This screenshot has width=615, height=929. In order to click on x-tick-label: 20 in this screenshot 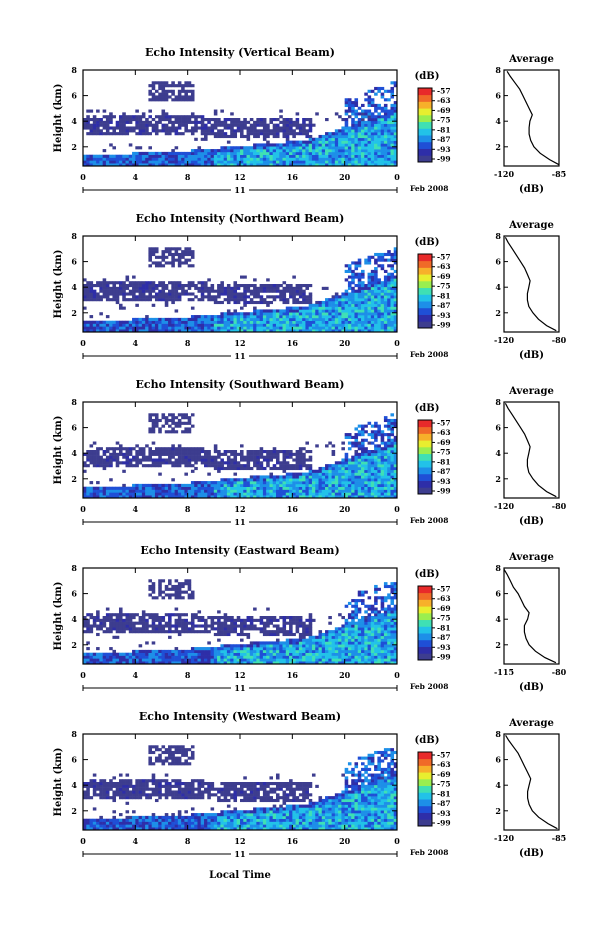, I will do `click(345, 343)`.